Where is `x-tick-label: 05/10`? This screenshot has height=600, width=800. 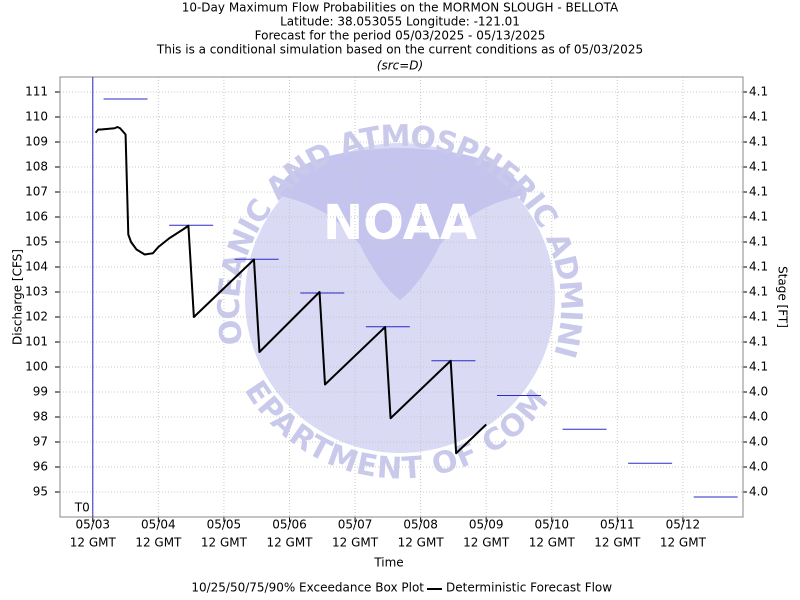 x-tick-label: 05/10 is located at coordinates (551, 525).